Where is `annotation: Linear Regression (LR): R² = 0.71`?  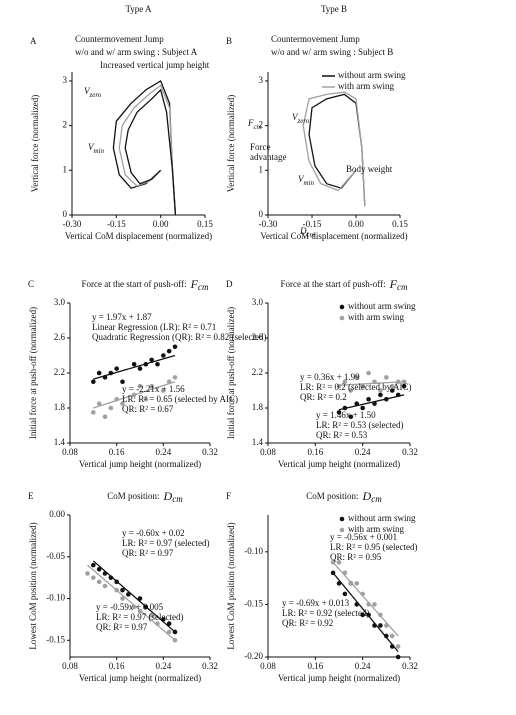 annotation: Linear Regression (LR): R² = 0.71 is located at coordinates (154, 327).